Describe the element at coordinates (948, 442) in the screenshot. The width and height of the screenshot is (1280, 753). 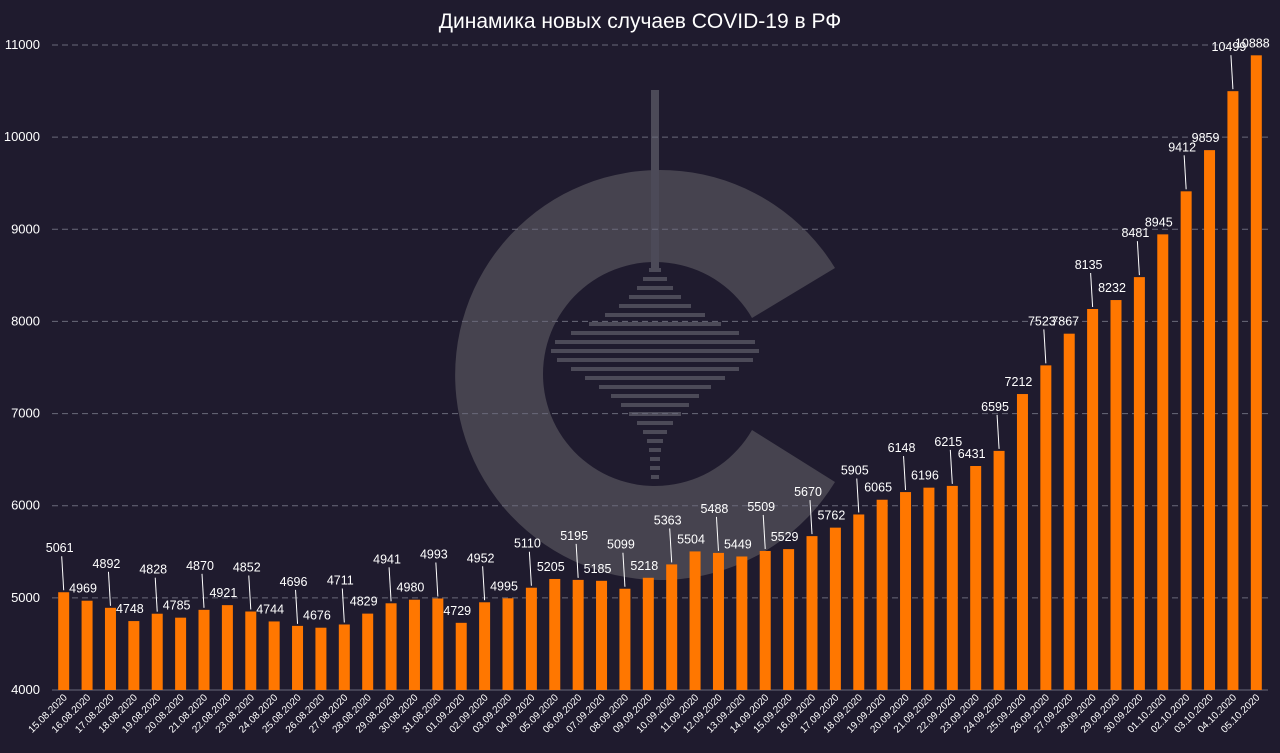
I see `data-label: 6215` at that location.